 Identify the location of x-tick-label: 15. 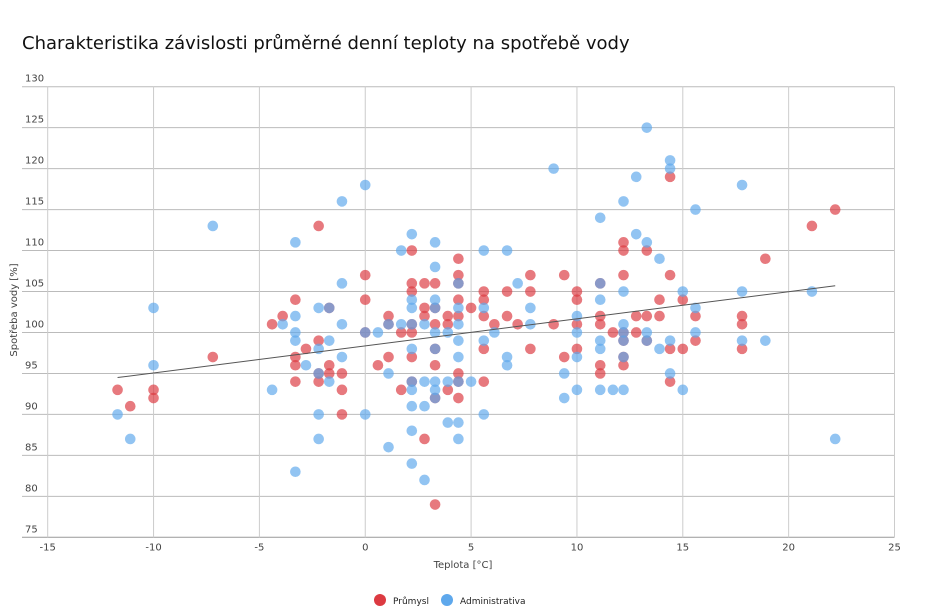
(682, 547).